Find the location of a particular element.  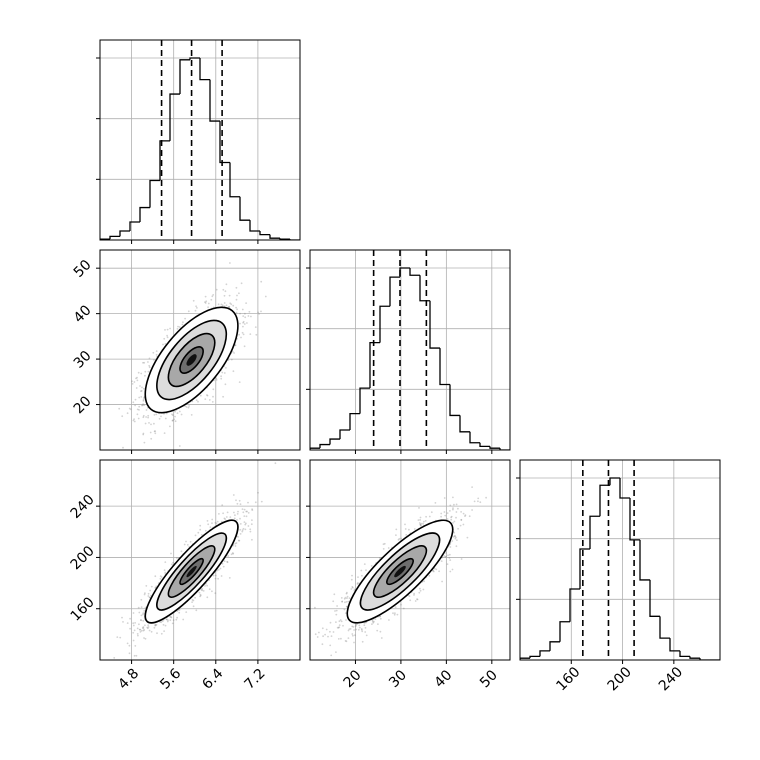

panel-2-0-content is located at coordinates (195, 561).